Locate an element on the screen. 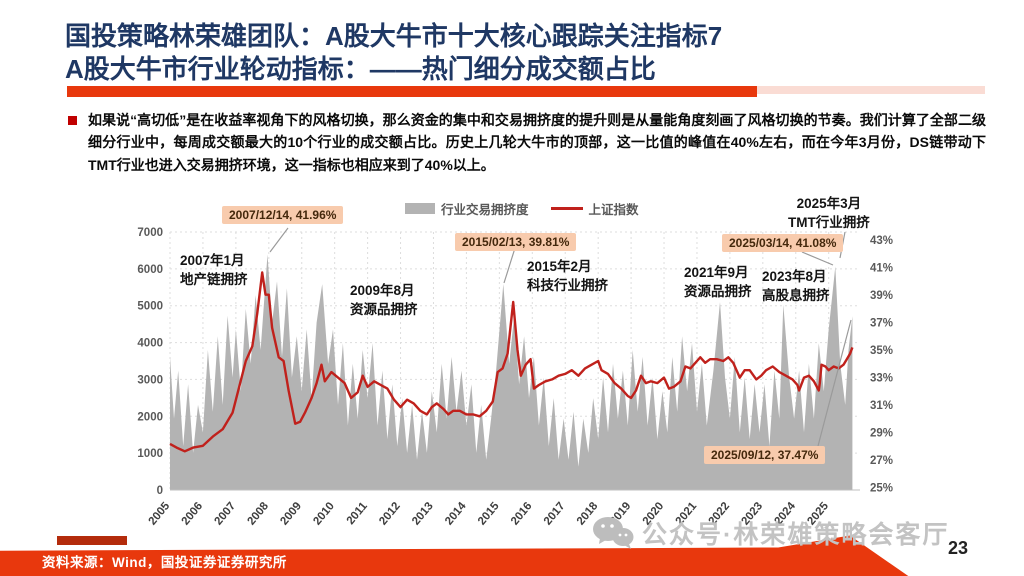 The width and height of the screenshot is (1024, 576). annotation-2015-tech: 2015年2月 科技行业拥挤 is located at coordinates (567, 277).